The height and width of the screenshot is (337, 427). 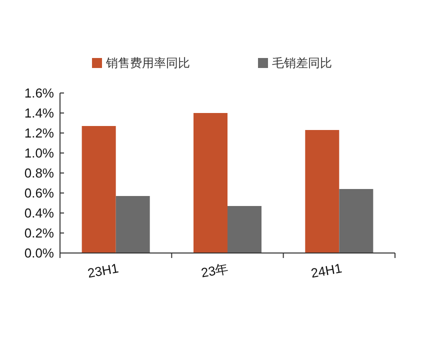 What do you see at coordinates (39, 253) in the screenshot?
I see `y-tick-label: 0.0%` at bounding box center [39, 253].